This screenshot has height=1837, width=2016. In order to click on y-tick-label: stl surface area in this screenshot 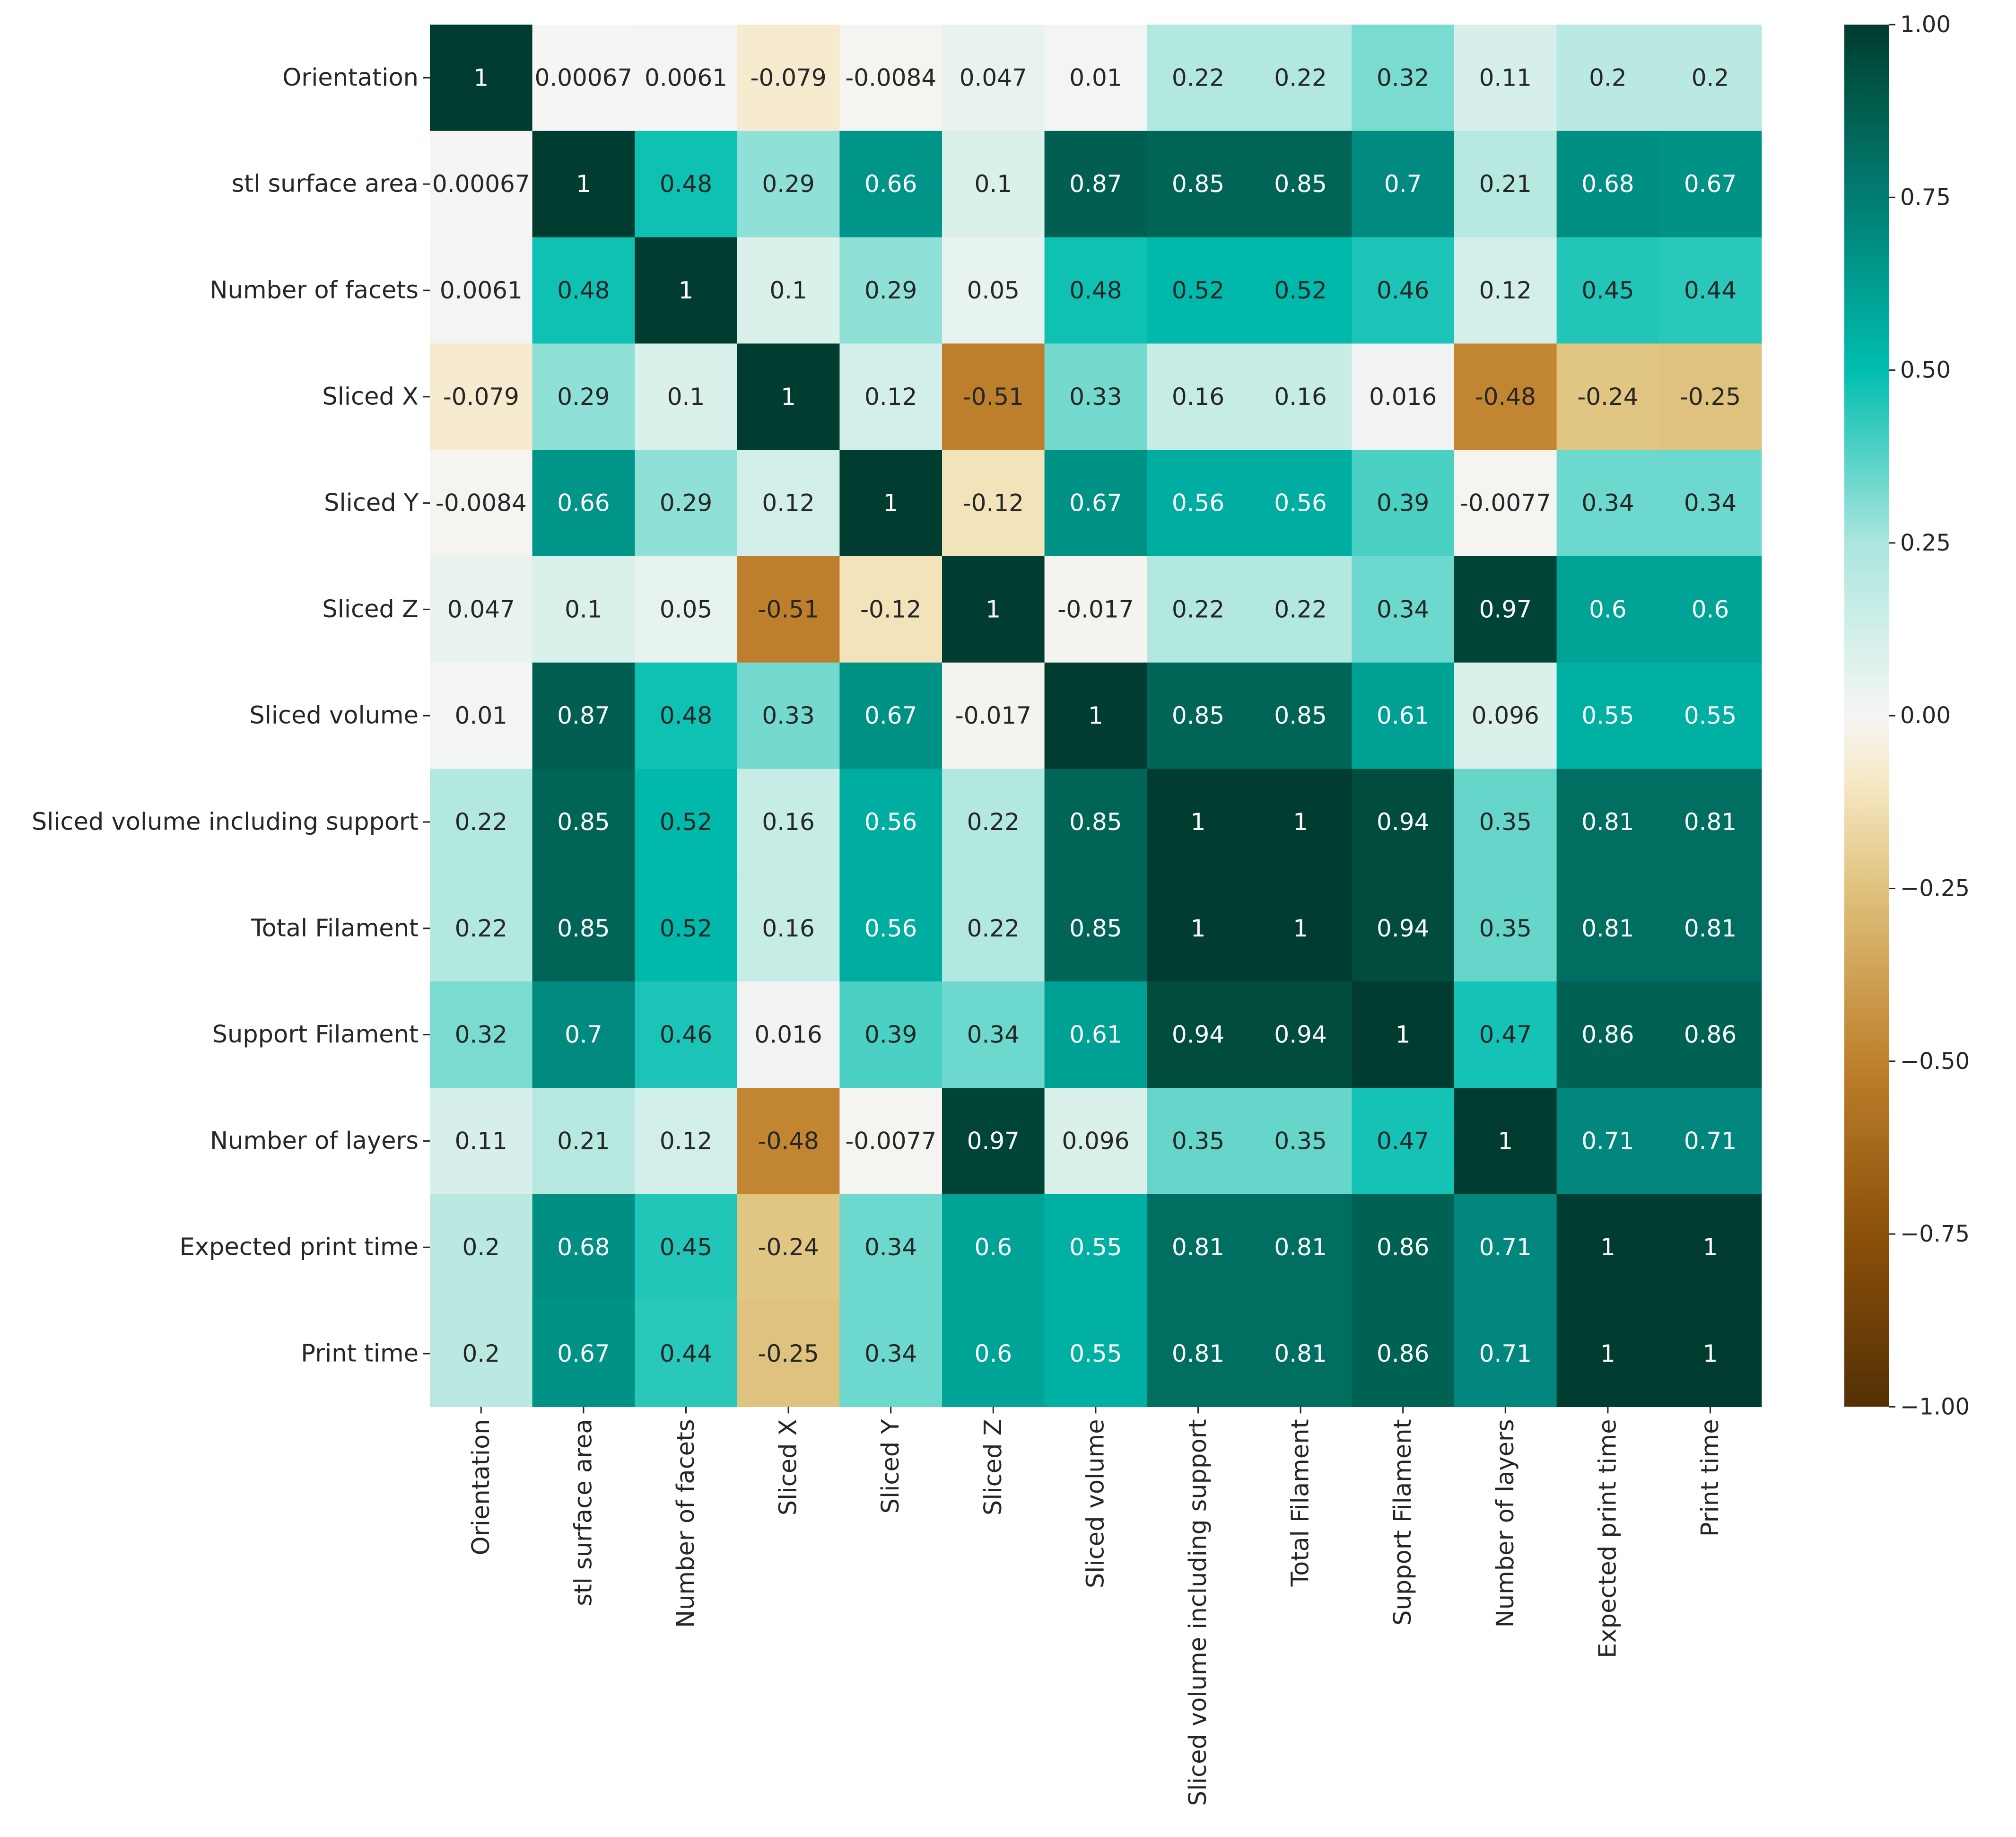, I will do `click(325, 184)`.